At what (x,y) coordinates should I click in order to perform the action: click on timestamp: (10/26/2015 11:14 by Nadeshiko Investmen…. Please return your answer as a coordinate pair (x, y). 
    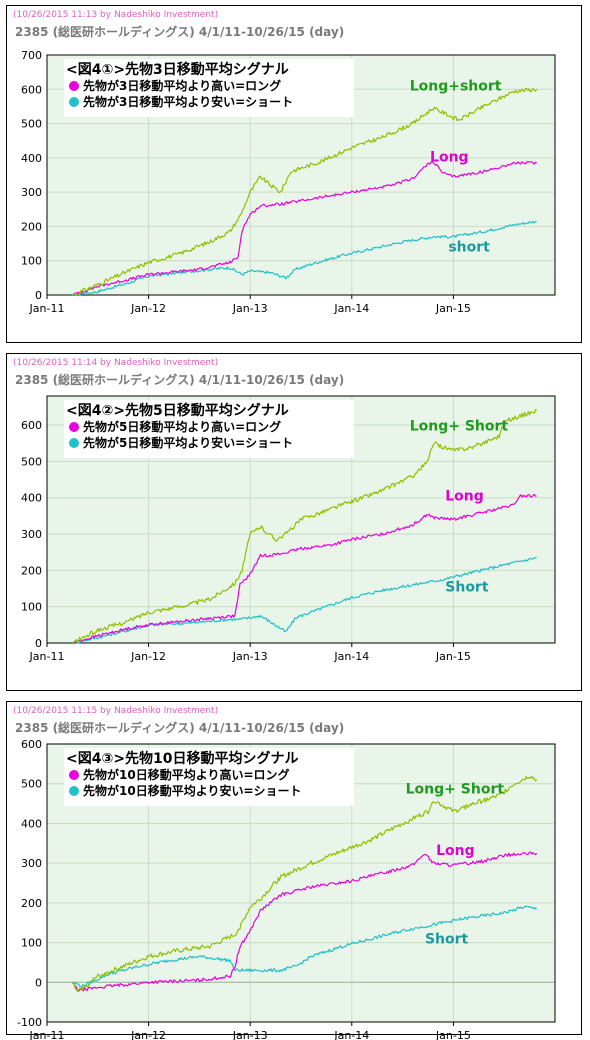
    Looking at the image, I should click on (116, 363).